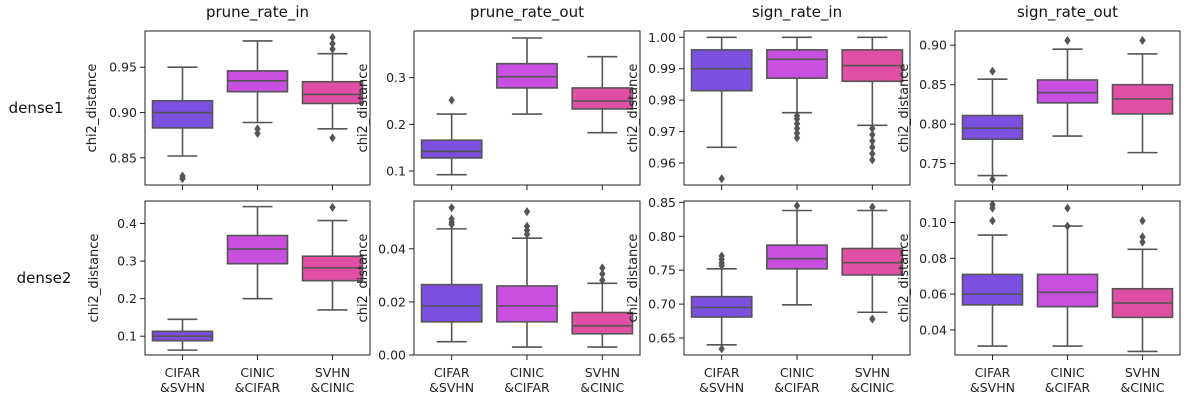  I want to click on y-tick-label: 0.90, so click(933, 45).